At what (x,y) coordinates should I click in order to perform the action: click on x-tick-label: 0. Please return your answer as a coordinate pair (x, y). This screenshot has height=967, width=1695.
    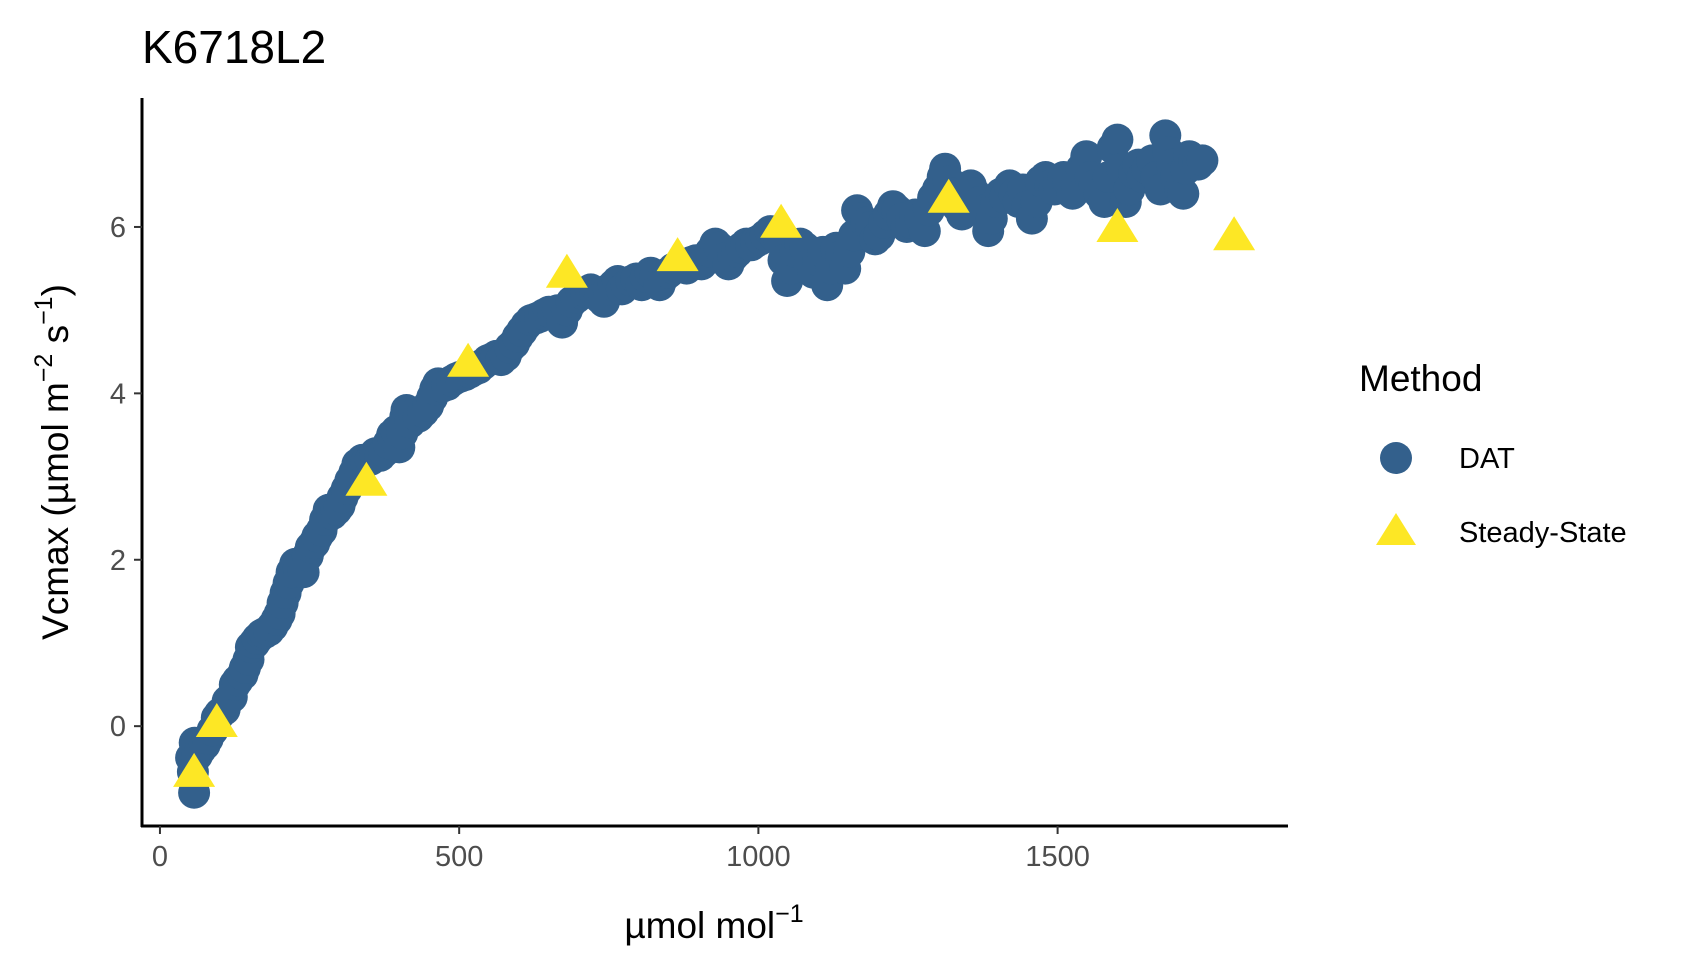
    Looking at the image, I should click on (160, 857).